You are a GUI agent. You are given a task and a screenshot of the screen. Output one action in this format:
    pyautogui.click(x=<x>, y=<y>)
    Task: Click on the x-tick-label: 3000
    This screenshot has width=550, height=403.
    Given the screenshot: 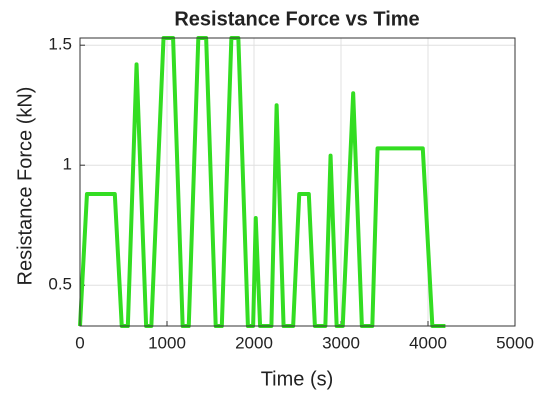 What is the action you would take?
    pyautogui.click(x=341, y=342)
    